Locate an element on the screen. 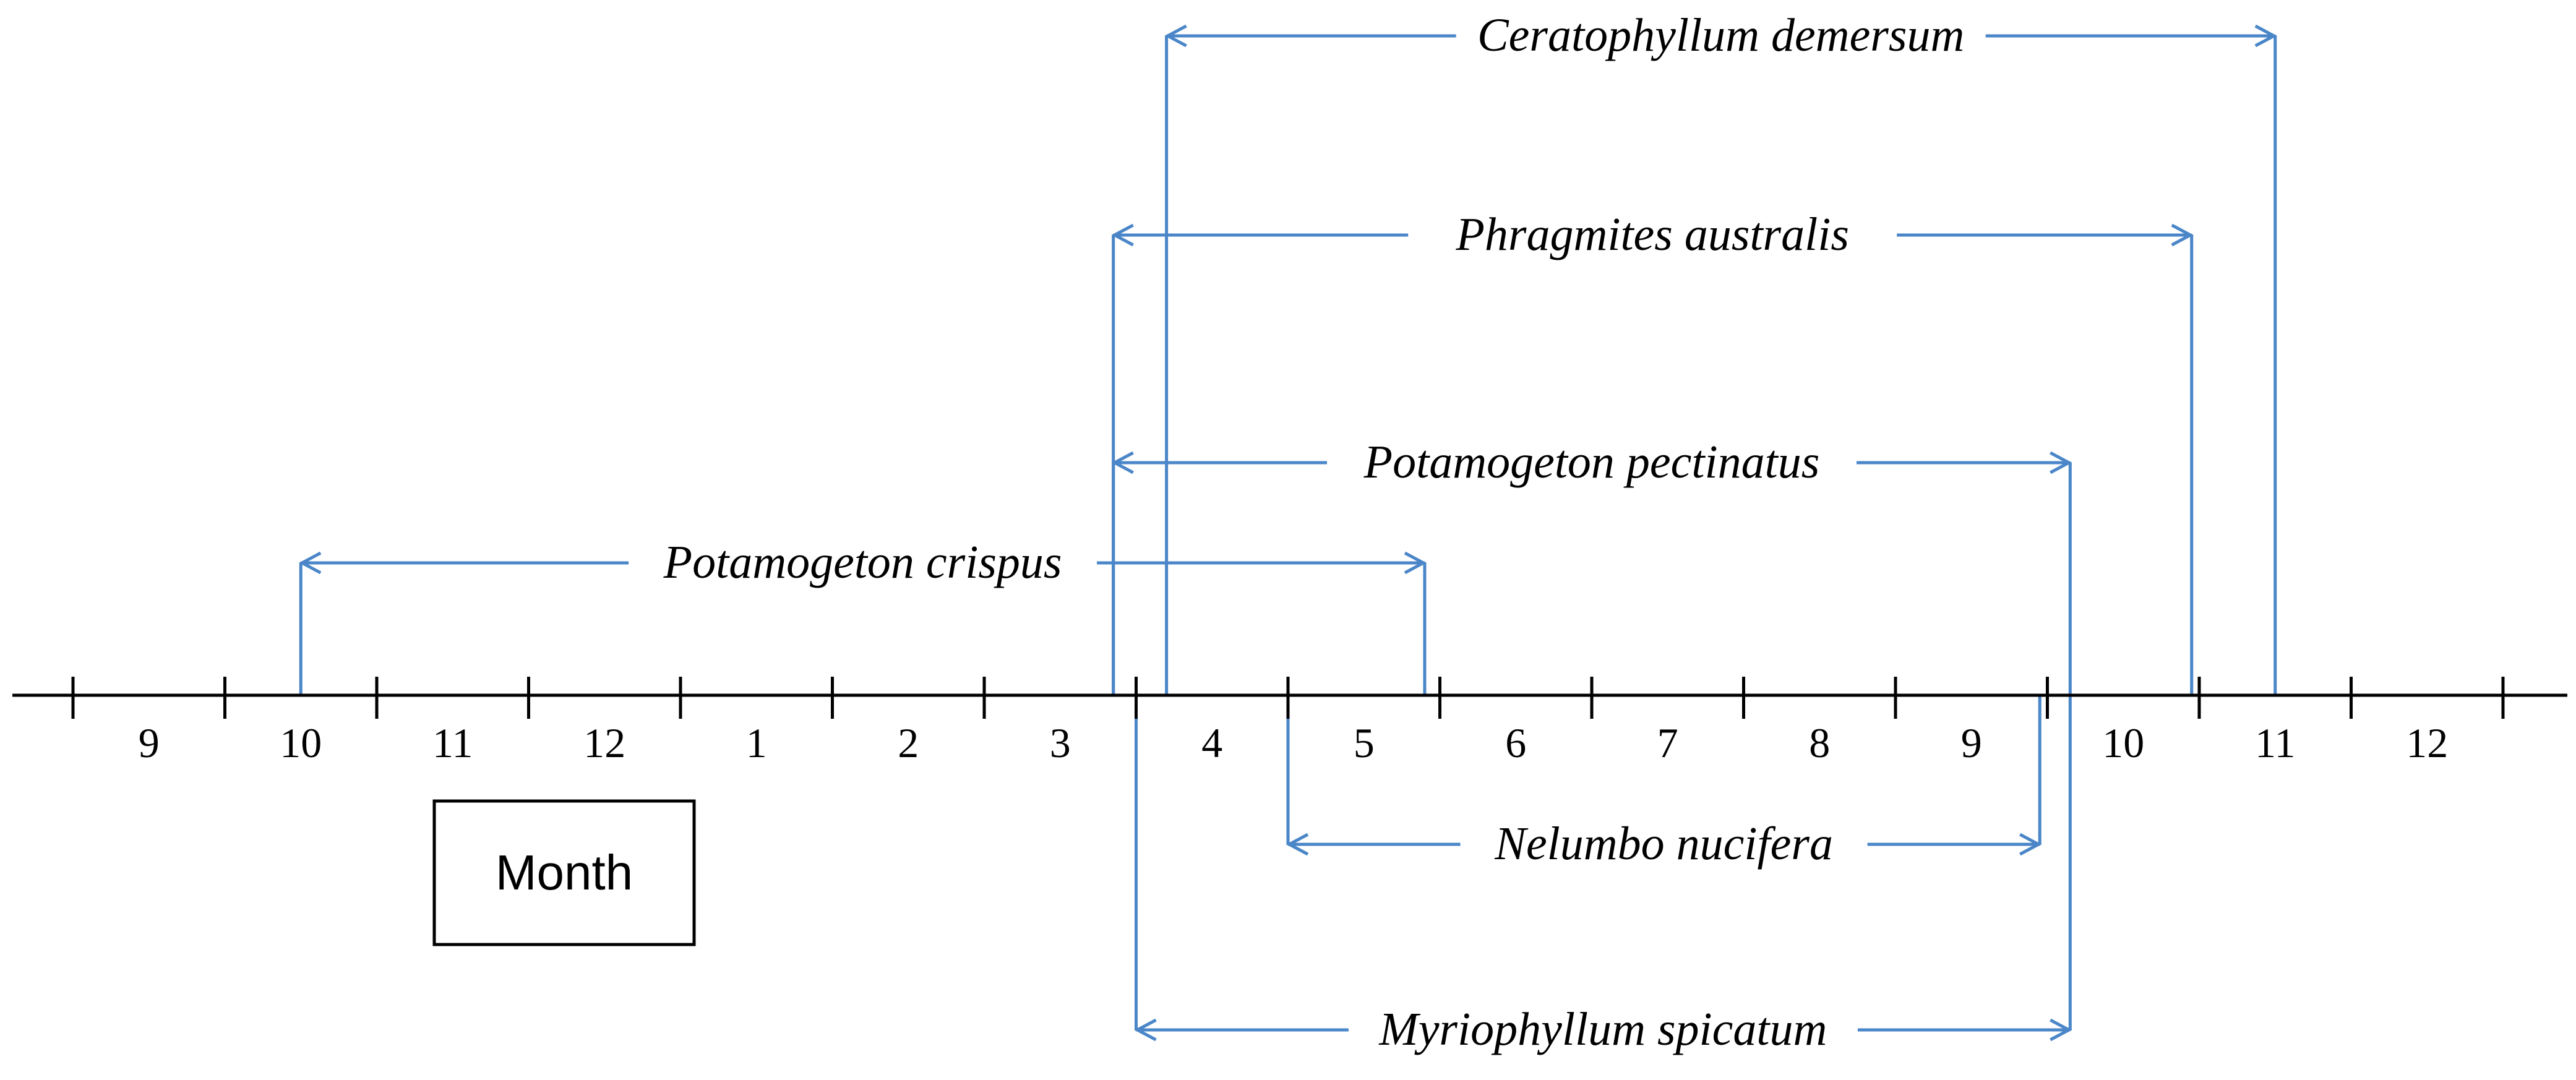 This screenshot has height=1080, width=2576. month-legend-box: Month is located at coordinates (564, 873).